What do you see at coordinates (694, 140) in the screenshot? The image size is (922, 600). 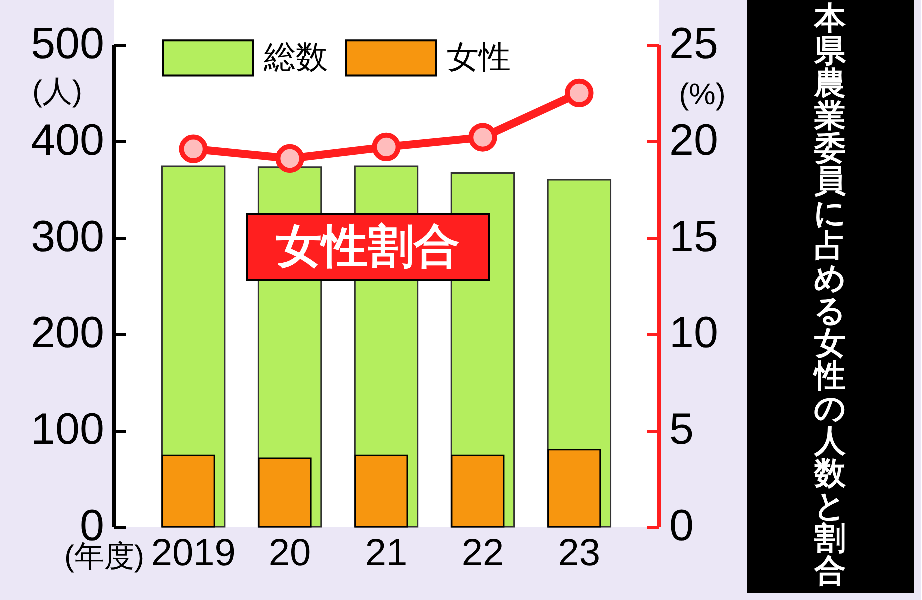 I see `y2-tick-label: 20` at bounding box center [694, 140].